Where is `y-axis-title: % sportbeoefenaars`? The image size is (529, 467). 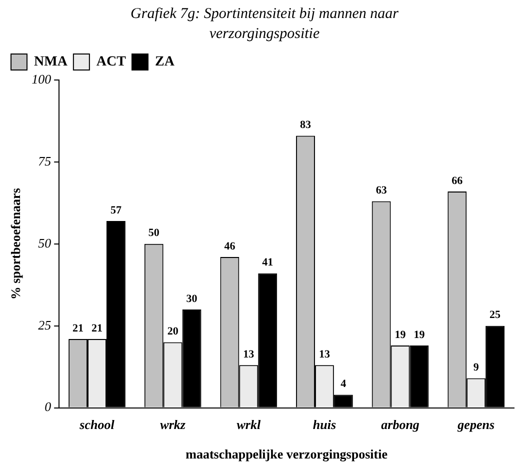 y-axis-title: % sportbeoefenaars is located at coordinates (16, 244).